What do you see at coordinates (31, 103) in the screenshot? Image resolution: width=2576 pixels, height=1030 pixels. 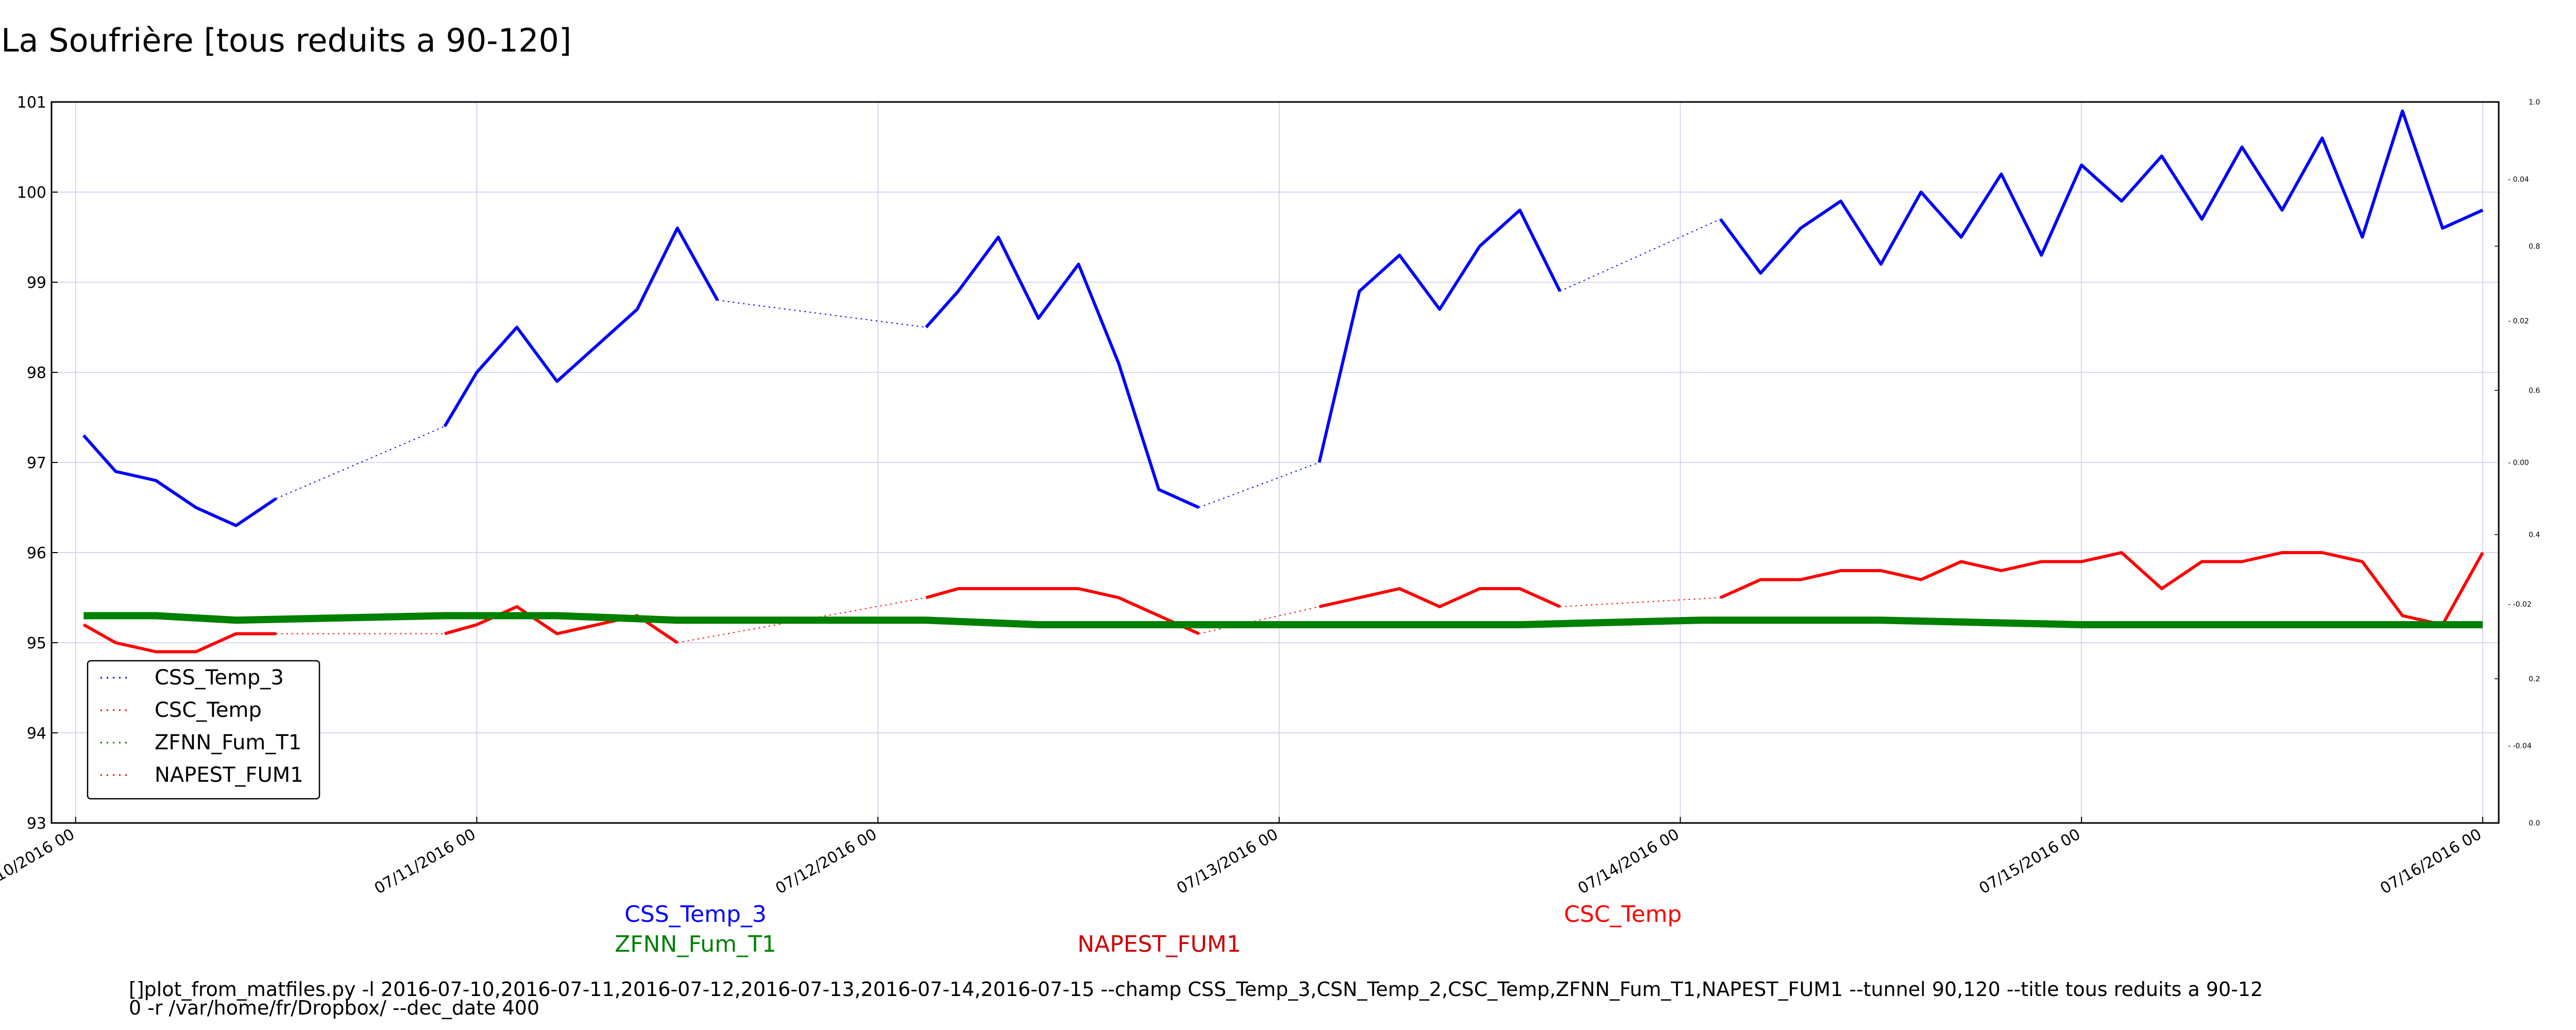 I see `y-tick-label: 101` at bounding box center [31, 103].